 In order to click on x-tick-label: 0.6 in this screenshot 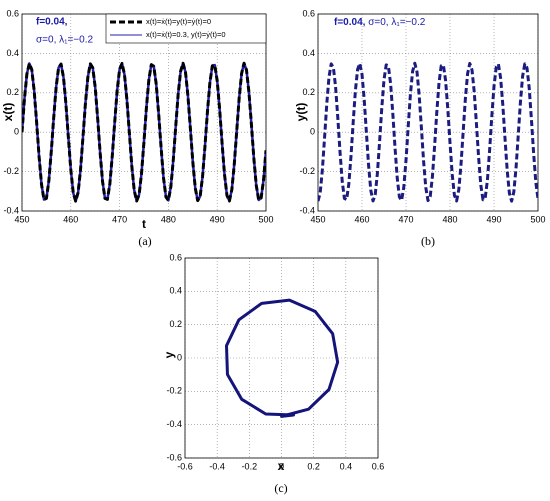, I will do `click(378, 466)`.